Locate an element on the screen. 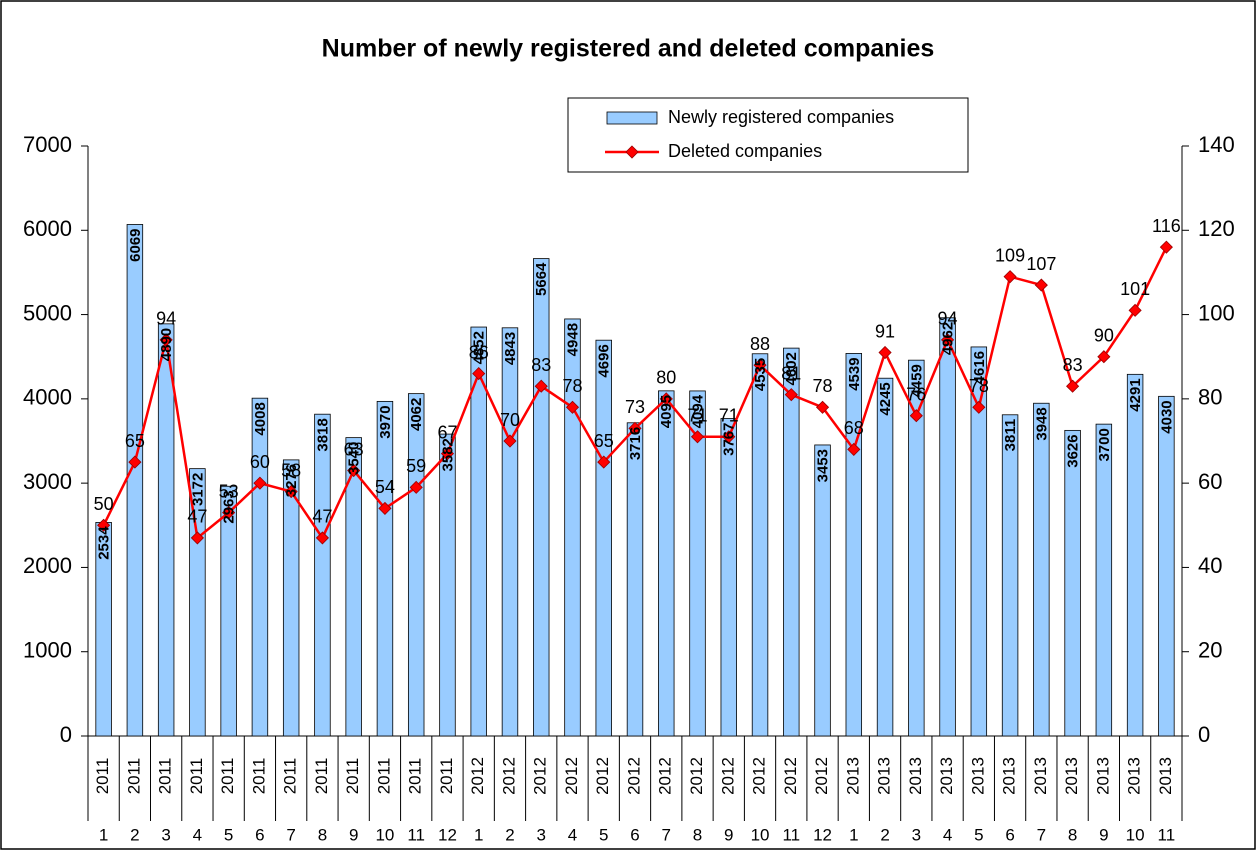  bar-value-label: 4030 is located at coordinates (1166, 416).